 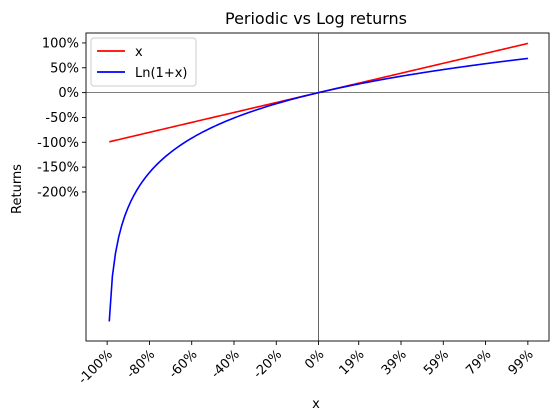 What do you see at coordinates (316, 404) in the screenshot?
I see `x-axis-label: x` at bounding box center [316, 404].